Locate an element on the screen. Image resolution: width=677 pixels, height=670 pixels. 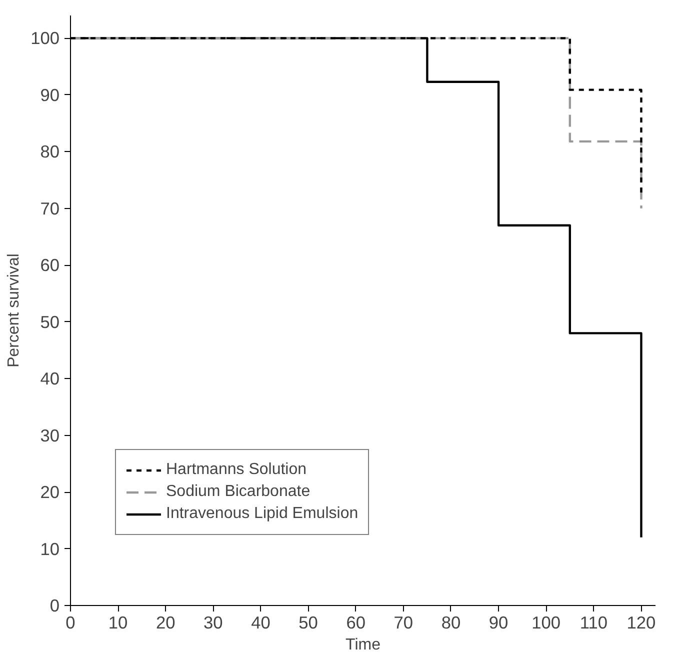
x-axis-title: Time is located at coordinates (363, 645).